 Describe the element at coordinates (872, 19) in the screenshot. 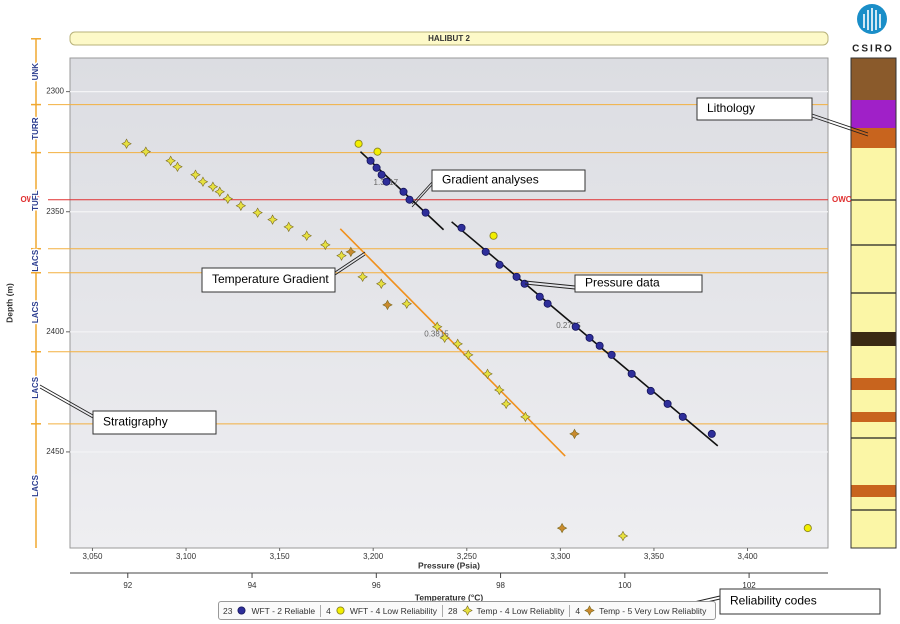

I see `logo-mark` at that location.